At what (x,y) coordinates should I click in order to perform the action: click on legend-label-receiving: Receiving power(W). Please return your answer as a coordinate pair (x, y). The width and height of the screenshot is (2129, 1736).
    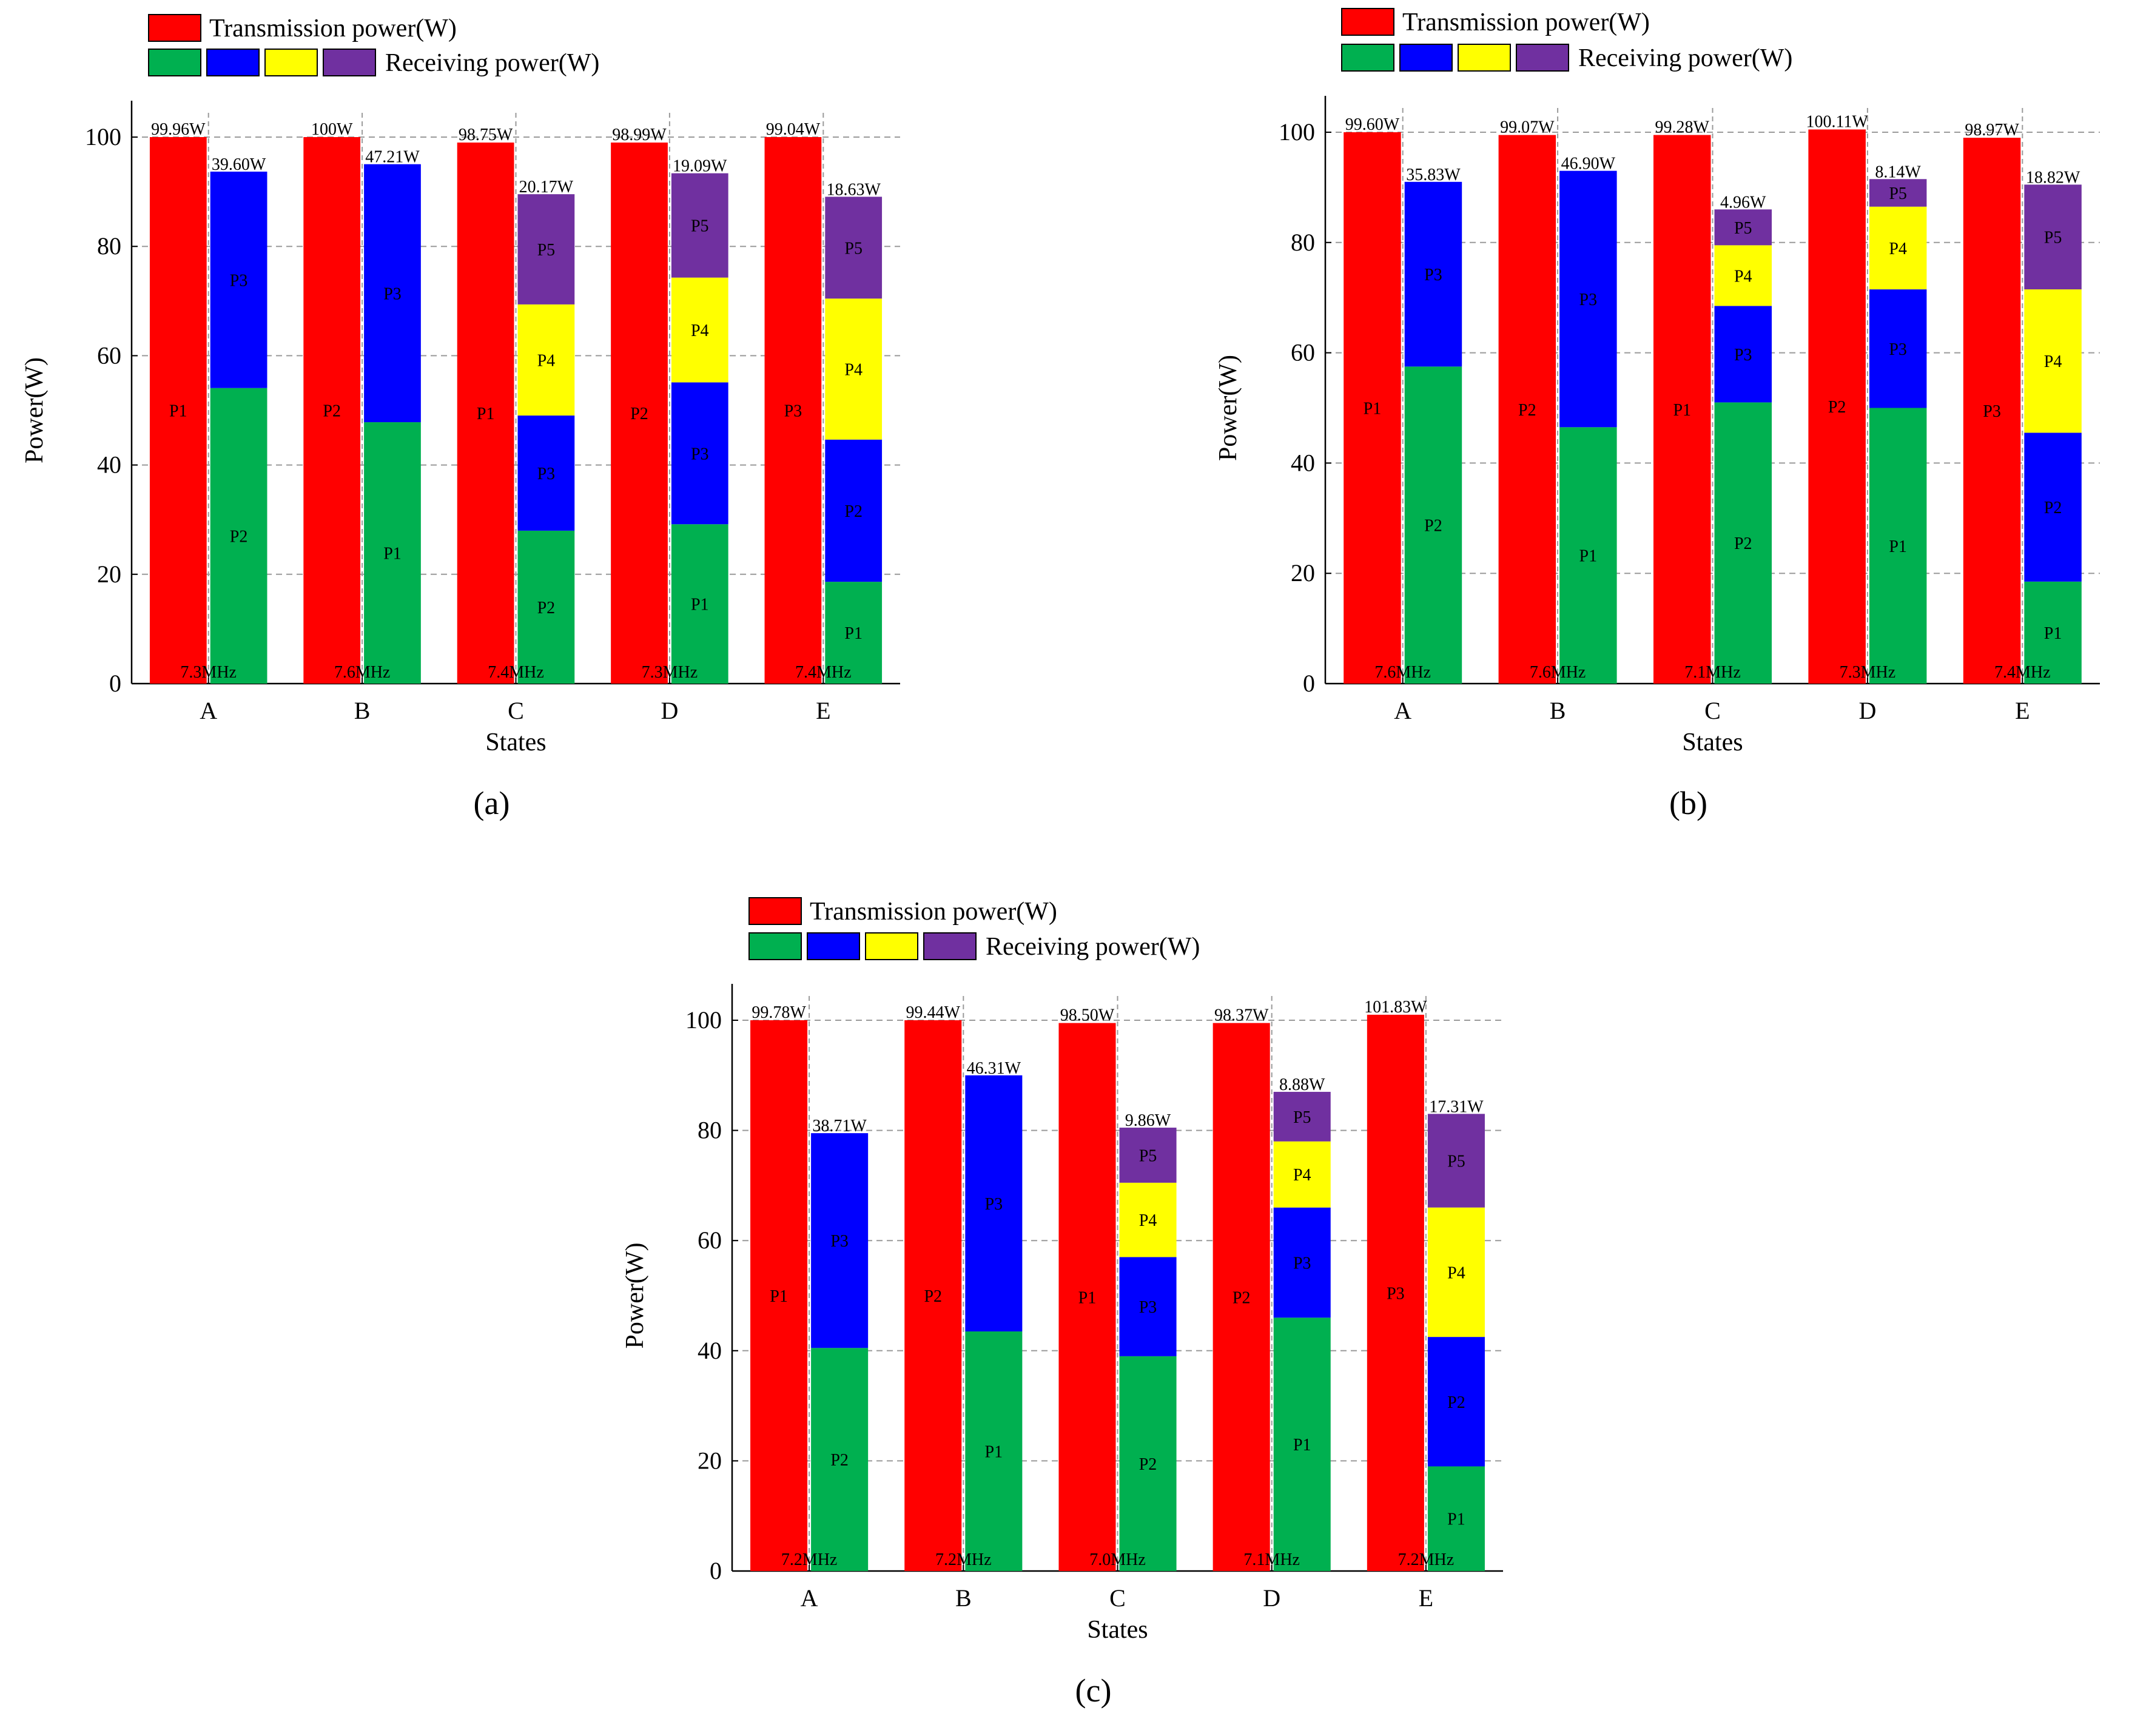
    Looking at the image, I should click on (1093, 947).